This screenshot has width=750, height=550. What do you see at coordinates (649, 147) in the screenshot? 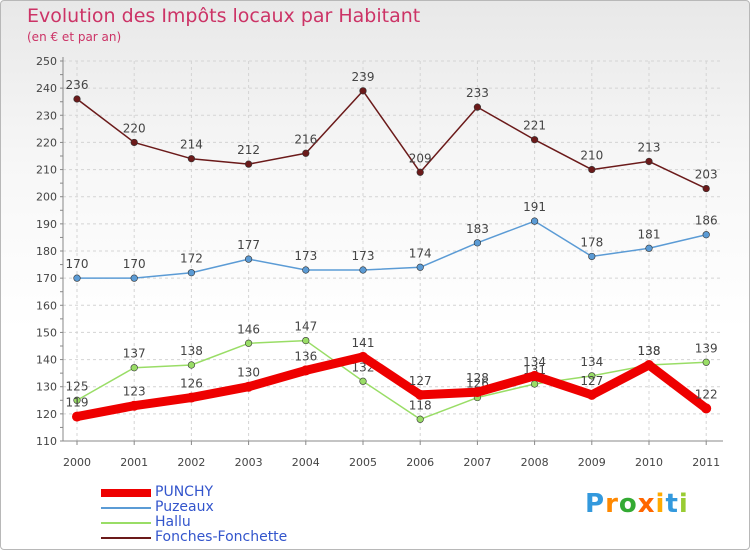
I see `data-label-fonches-fonchette: 213` at bounding box center [649, 147].